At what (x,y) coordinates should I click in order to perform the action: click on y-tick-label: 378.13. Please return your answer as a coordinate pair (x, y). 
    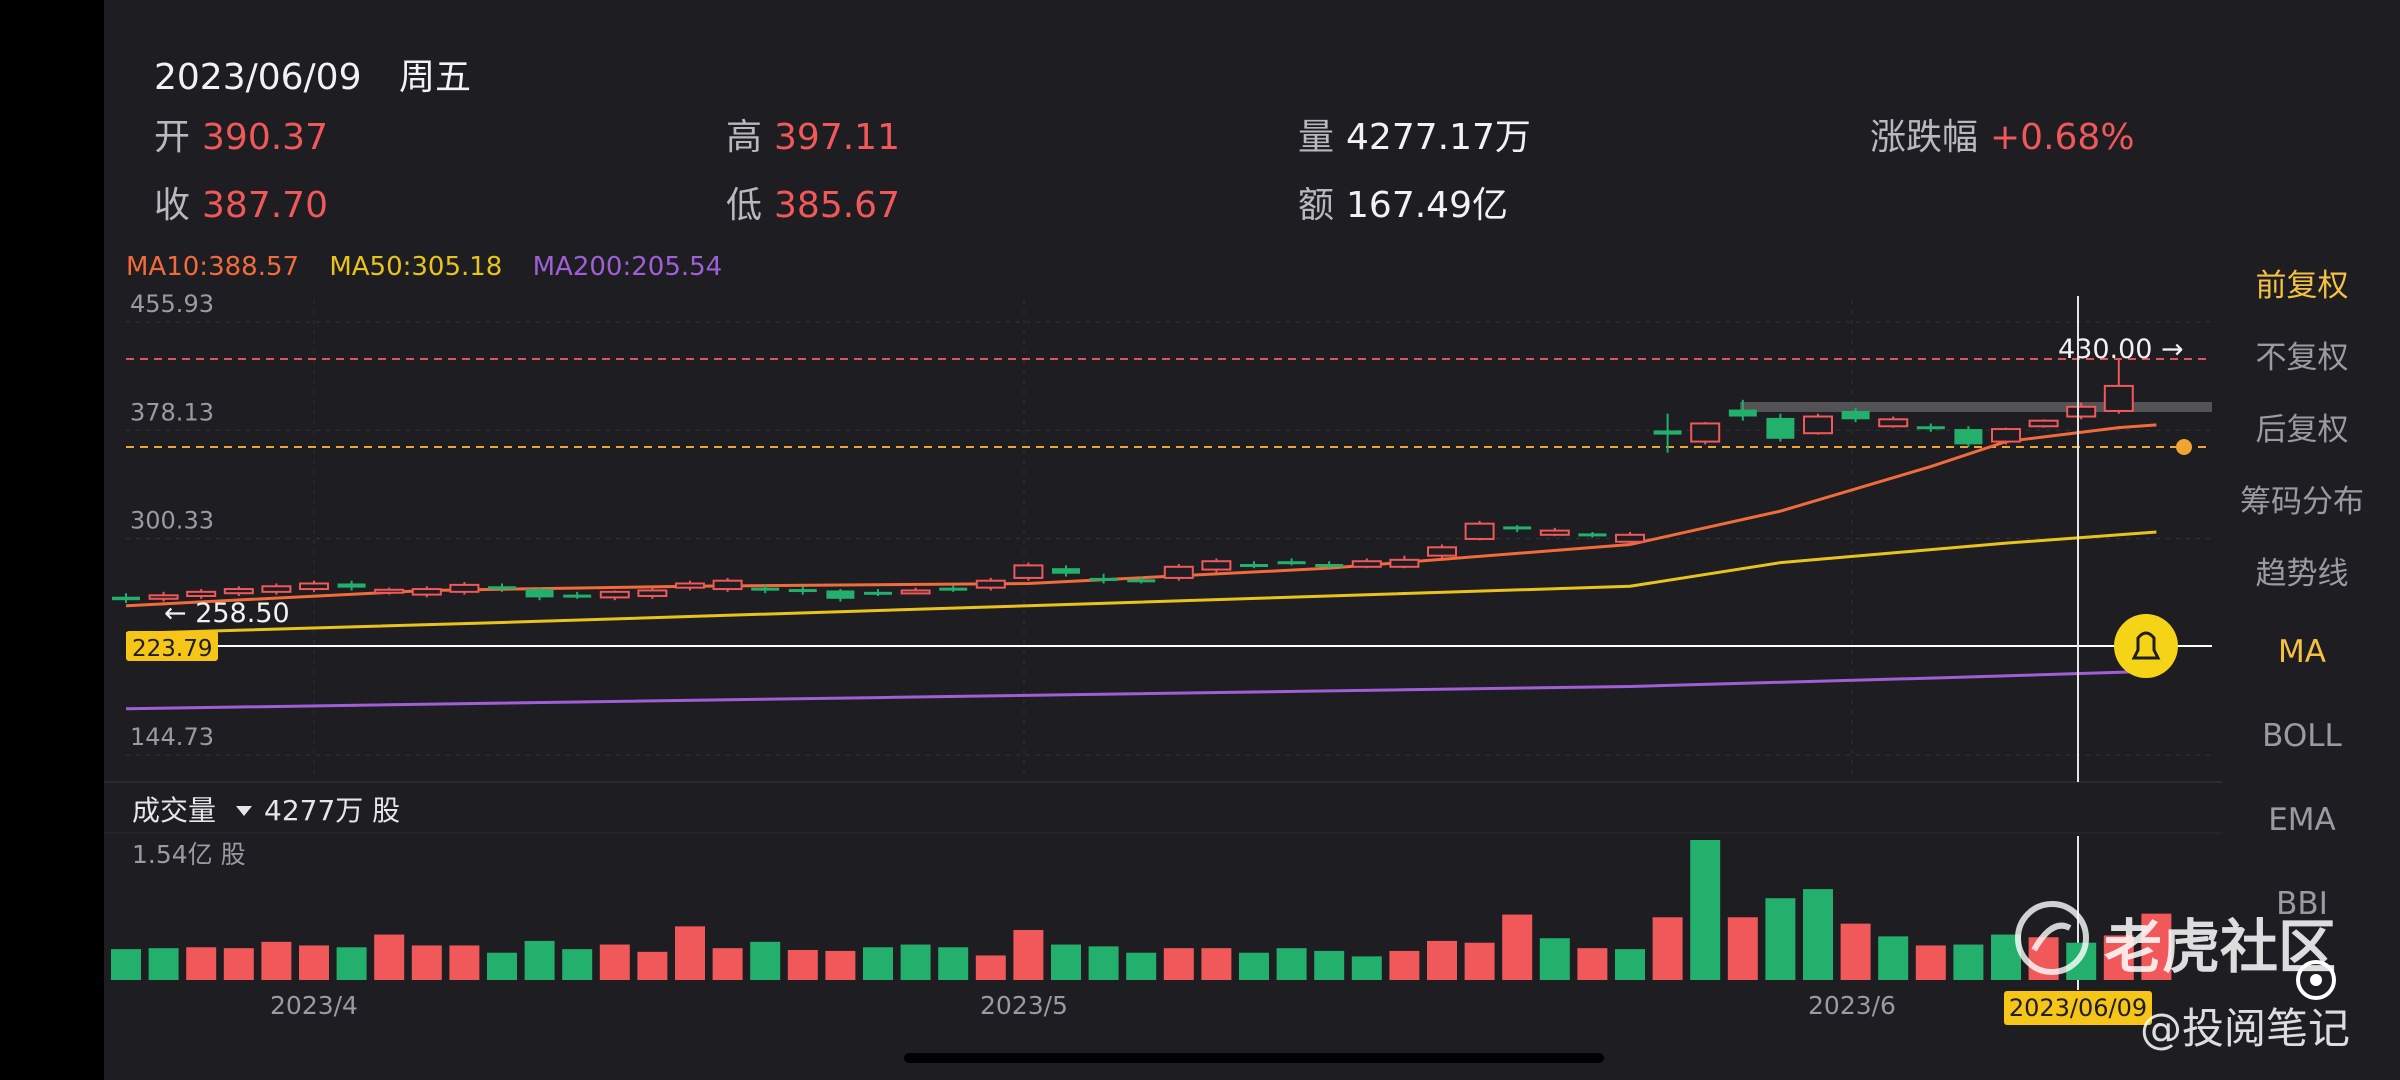
    Looking at the image, I should click on (172, 412).